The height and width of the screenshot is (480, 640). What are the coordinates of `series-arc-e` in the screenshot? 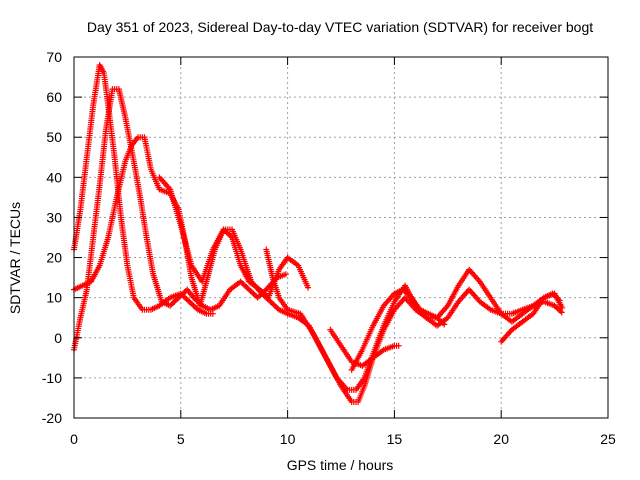 It's located at (414, 319).